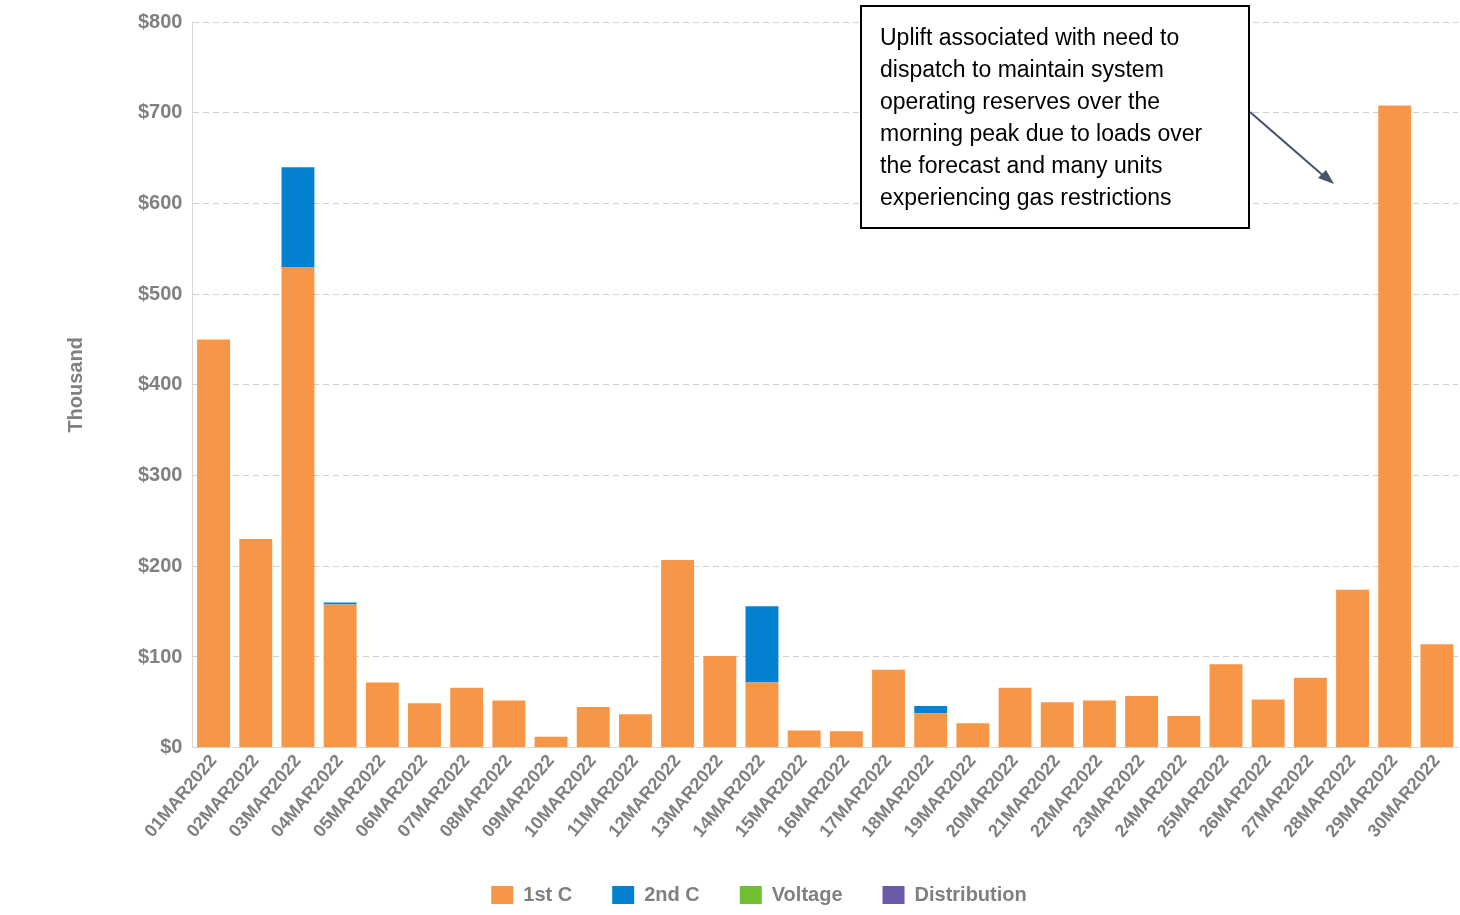 The height and width of the screenshot is (915, 1460). What do you see at coordinates (160, 111) in the screenshot?
I see `y-tick-label: $700` at bounding box center [160, 111].